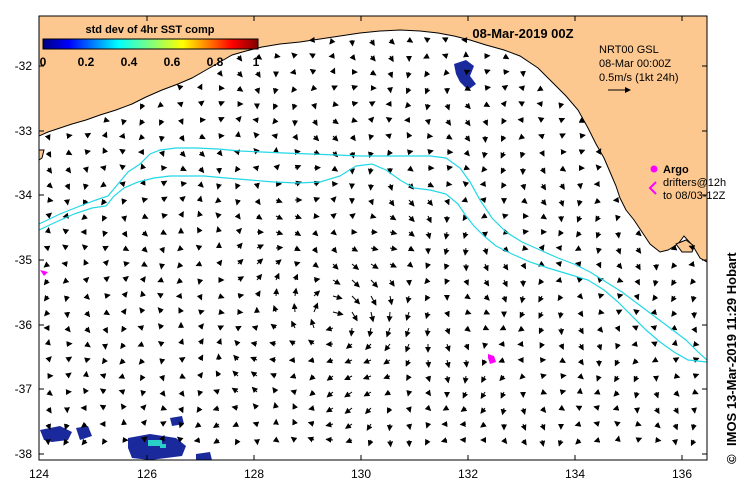  What do you see at coordinates (39, 474) in the screenshot?
I see `x-tick-label: 124` at bounding box center [39, 474].